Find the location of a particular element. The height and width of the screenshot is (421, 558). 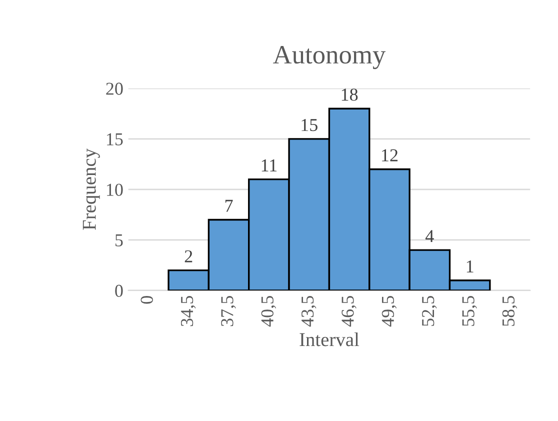

x-tick-label: 37,5 is located at coordinates (228, 311).